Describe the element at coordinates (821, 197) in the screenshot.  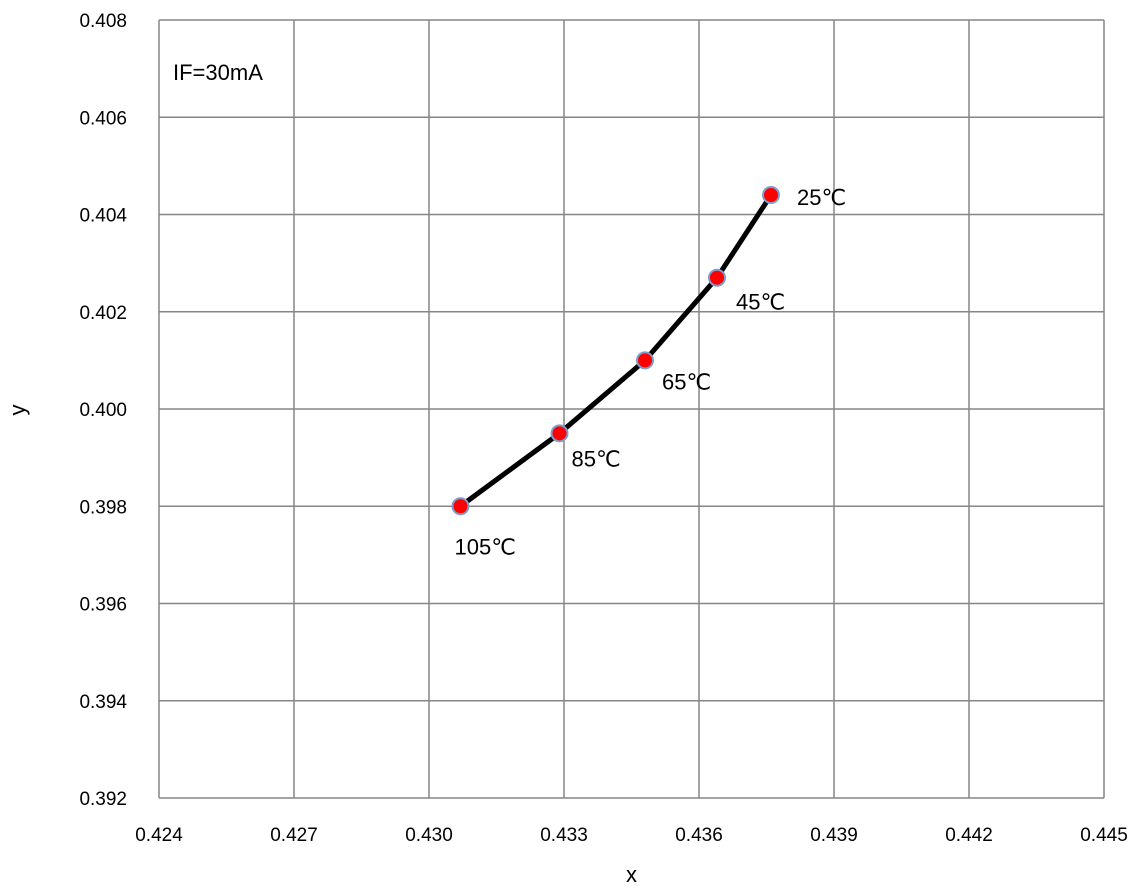
I see `point-label: 25℃` at that location.